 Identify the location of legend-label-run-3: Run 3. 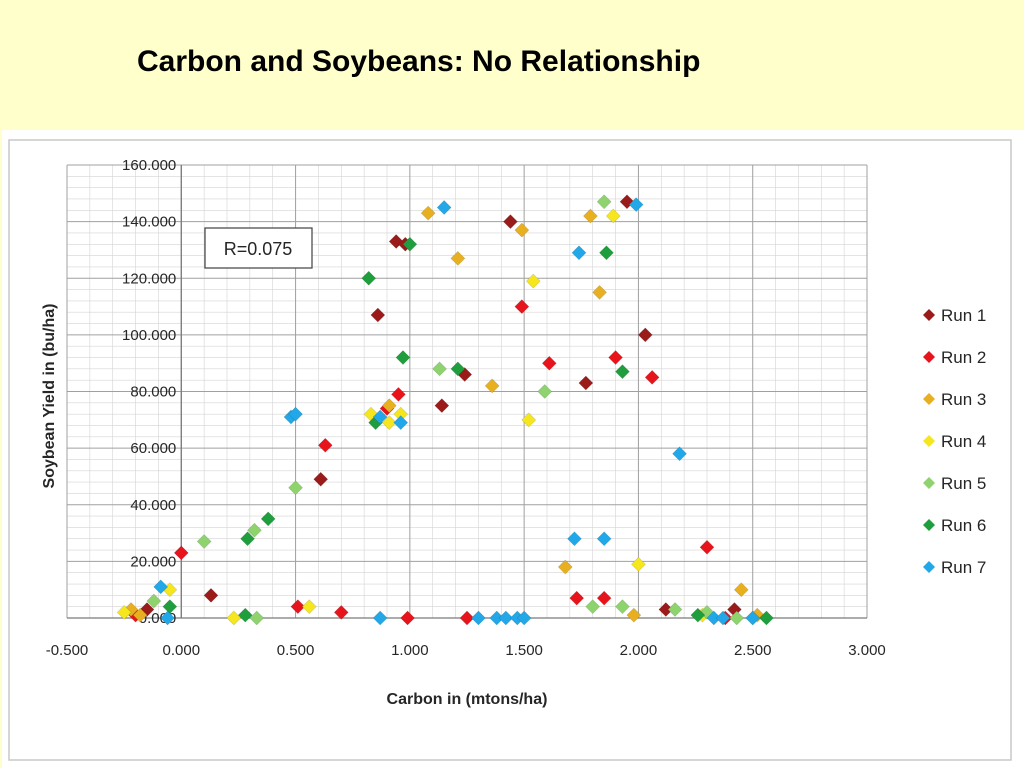
(963, 399).